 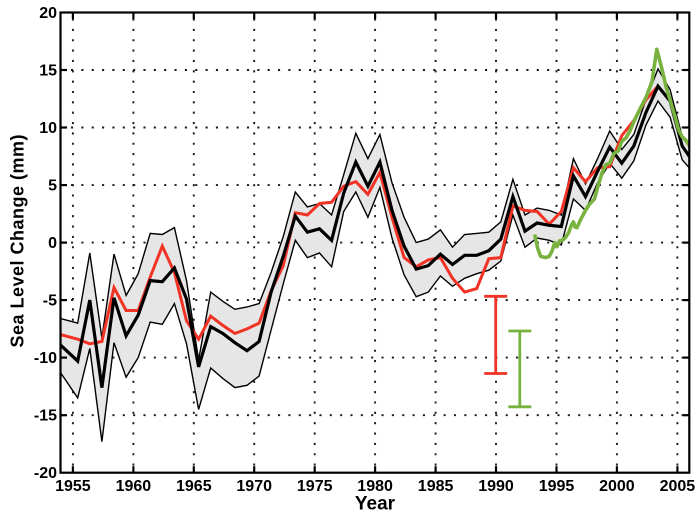 What do you see at coordinates (678, 486) in the screenshot?
I see `svg-text: 2005` at bounding box center [678, 486].